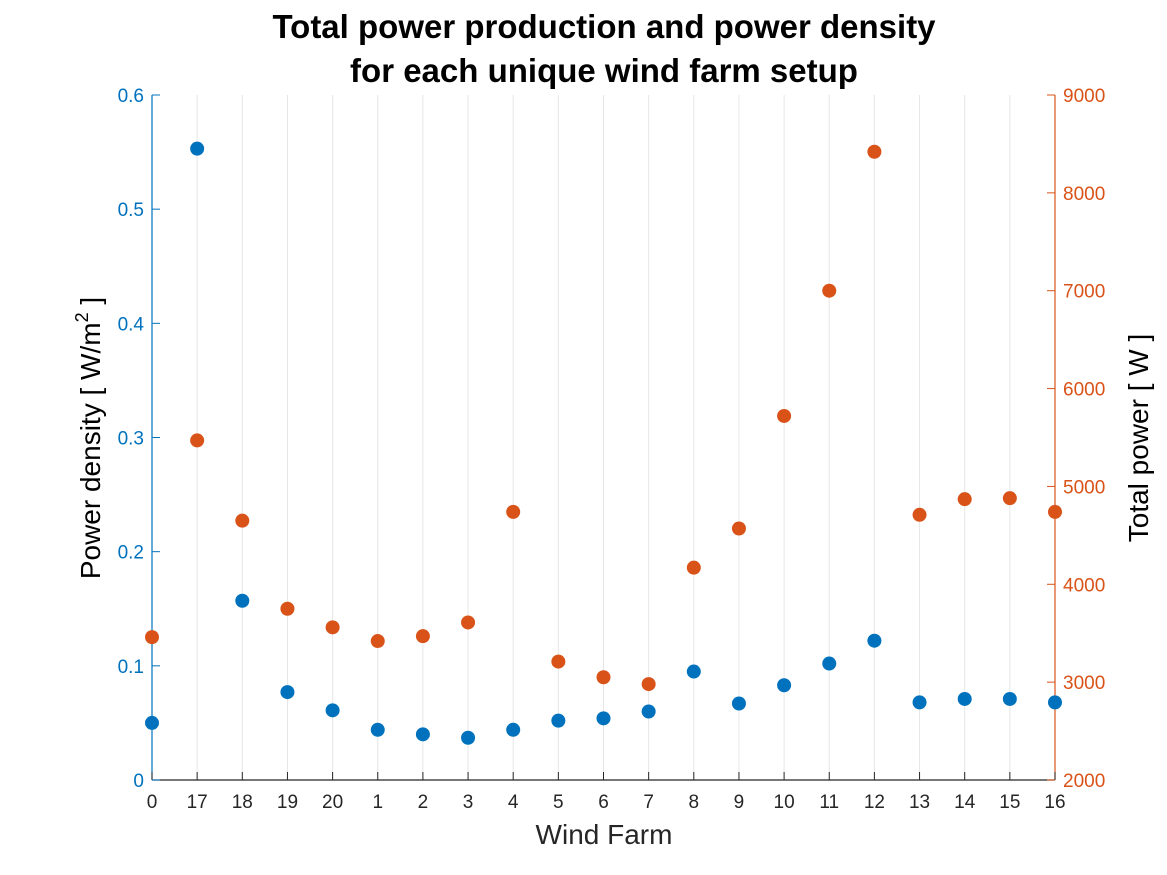 Image resolution: width=1167 pixels, height=875 pixels. Describe the element at coordinates (131, 96) in the screenshot. I see `y-left-tick-label: 0.6` at that location.